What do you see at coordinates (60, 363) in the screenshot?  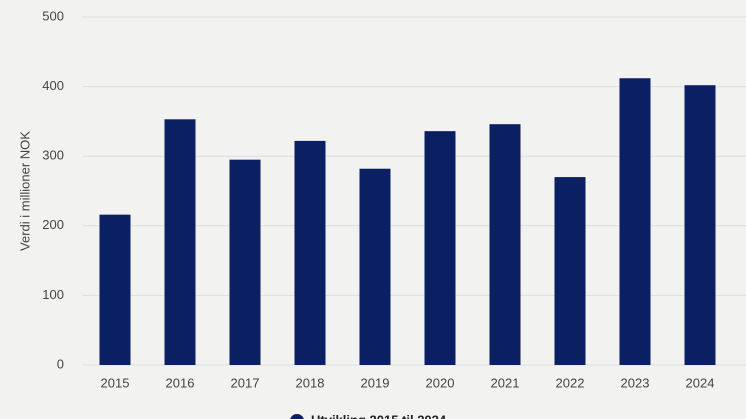 I see `y-tick-label: 0` at bounding box center [60, 363].